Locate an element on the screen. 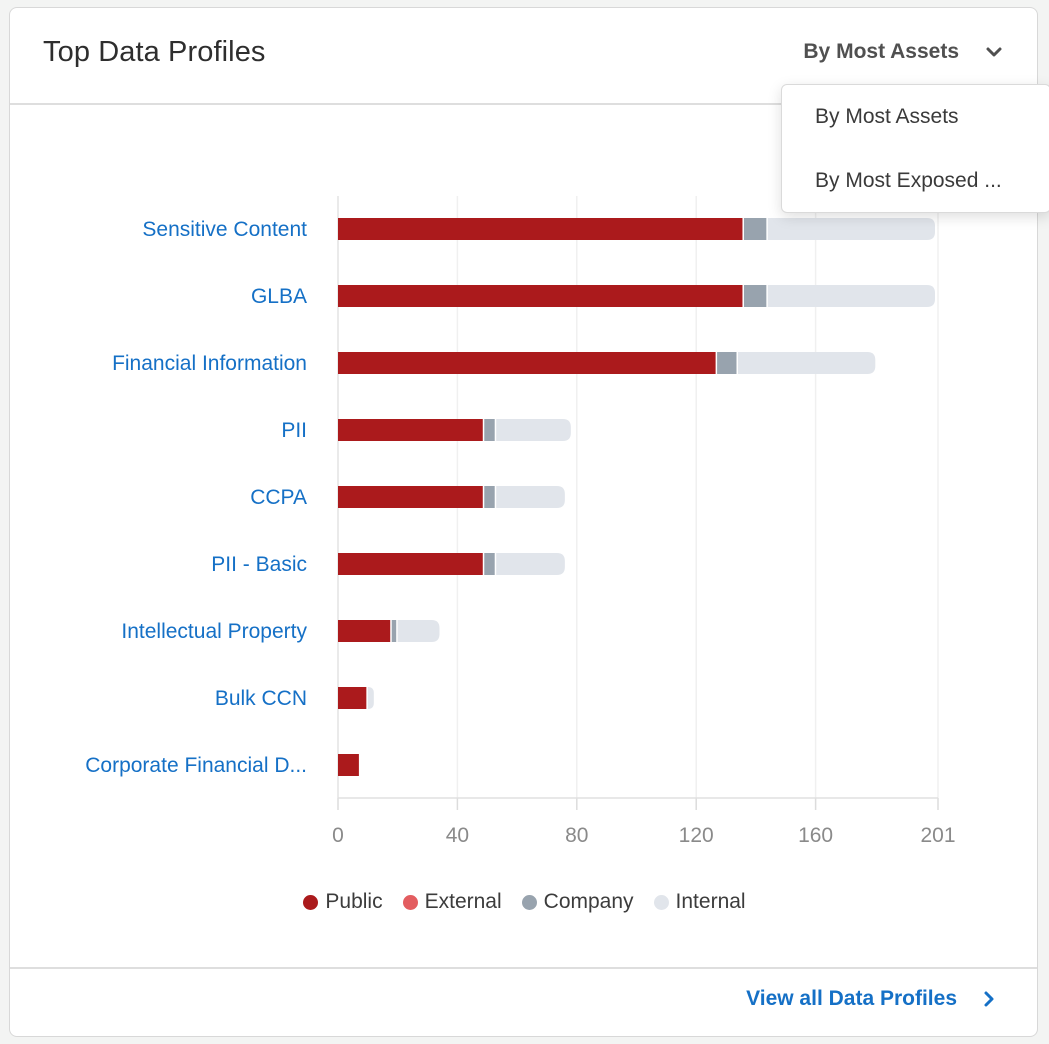 This screenshot has height=1044, width=1049. legend-dot-company is located at coordinates (529, 902).